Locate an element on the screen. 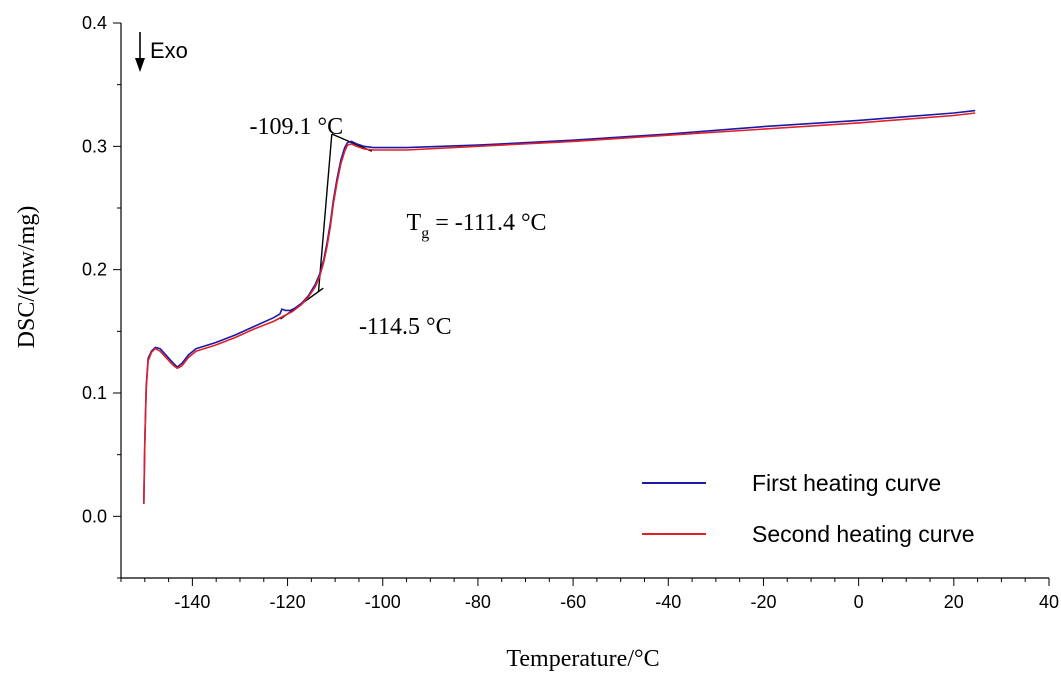 The width and height of the screenshot is (1061, 675). legend-label-first: First heating curve is located at coordinates (846, 483).